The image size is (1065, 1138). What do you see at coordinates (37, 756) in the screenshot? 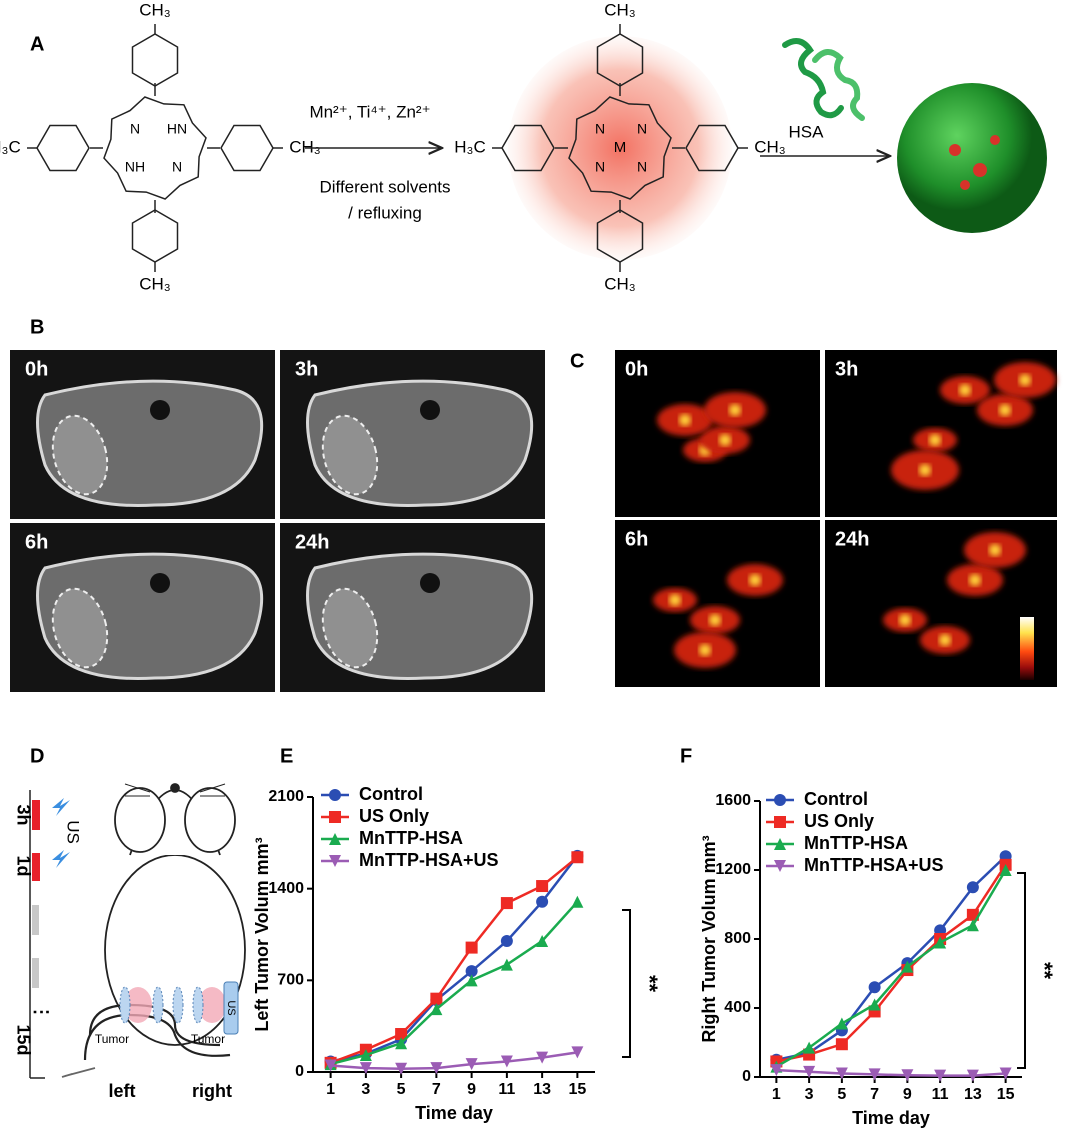
I see `panel-label: D` at bounding box center [37, 756].